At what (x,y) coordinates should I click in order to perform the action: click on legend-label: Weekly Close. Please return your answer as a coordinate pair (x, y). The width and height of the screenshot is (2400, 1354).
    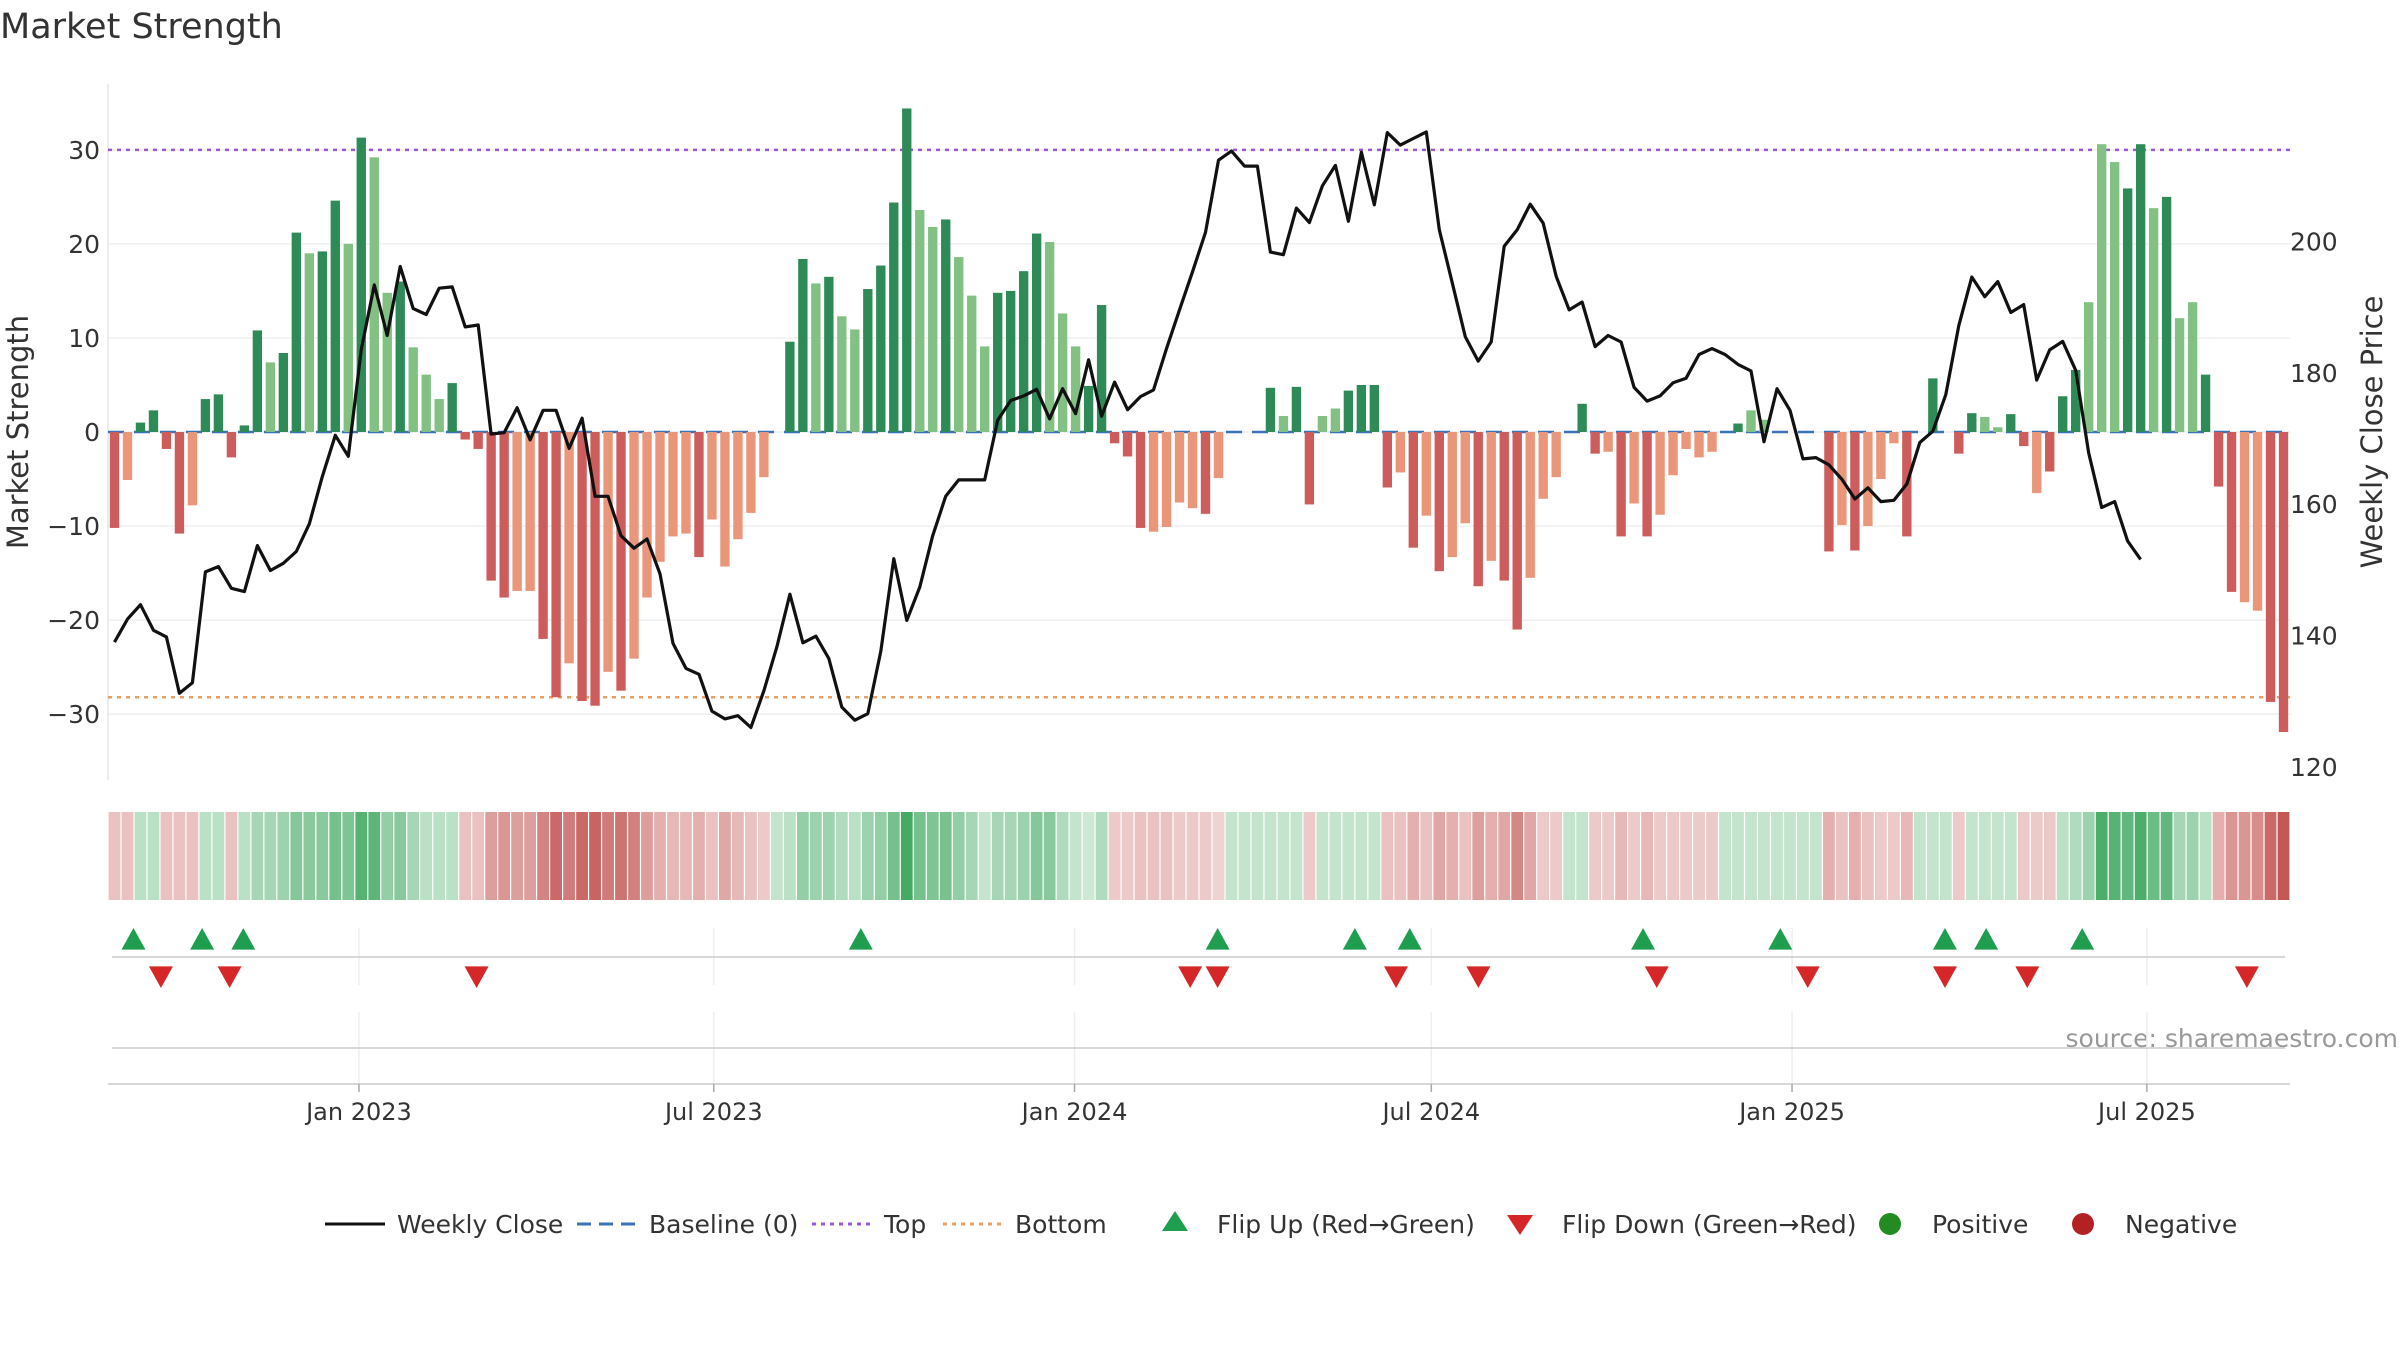
    Looking at the image, I should click on (480, 1224).